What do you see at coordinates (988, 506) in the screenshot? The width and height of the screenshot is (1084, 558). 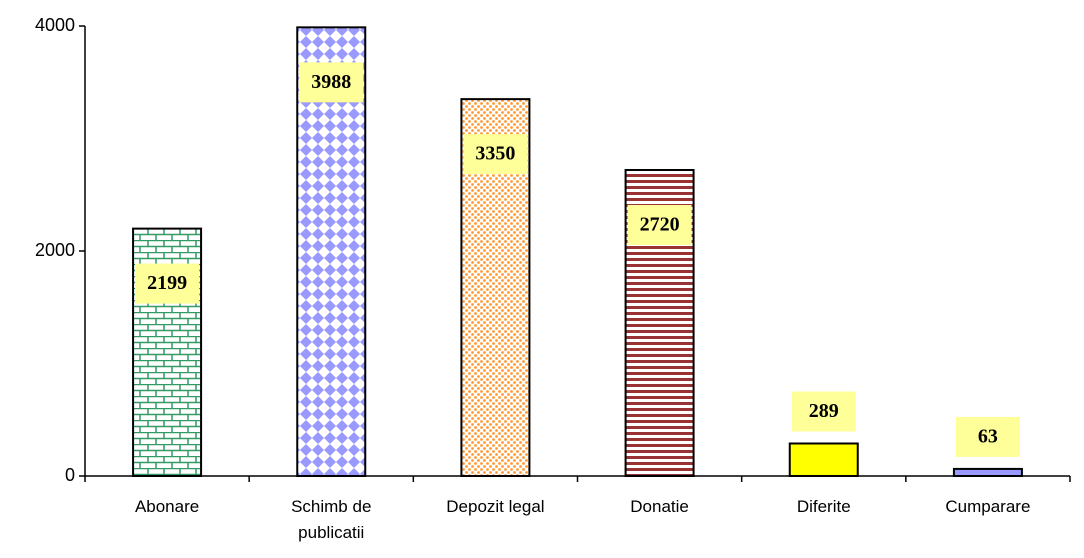 I see `x-tick-label: Cumparare` at bounding box center [988, 506].